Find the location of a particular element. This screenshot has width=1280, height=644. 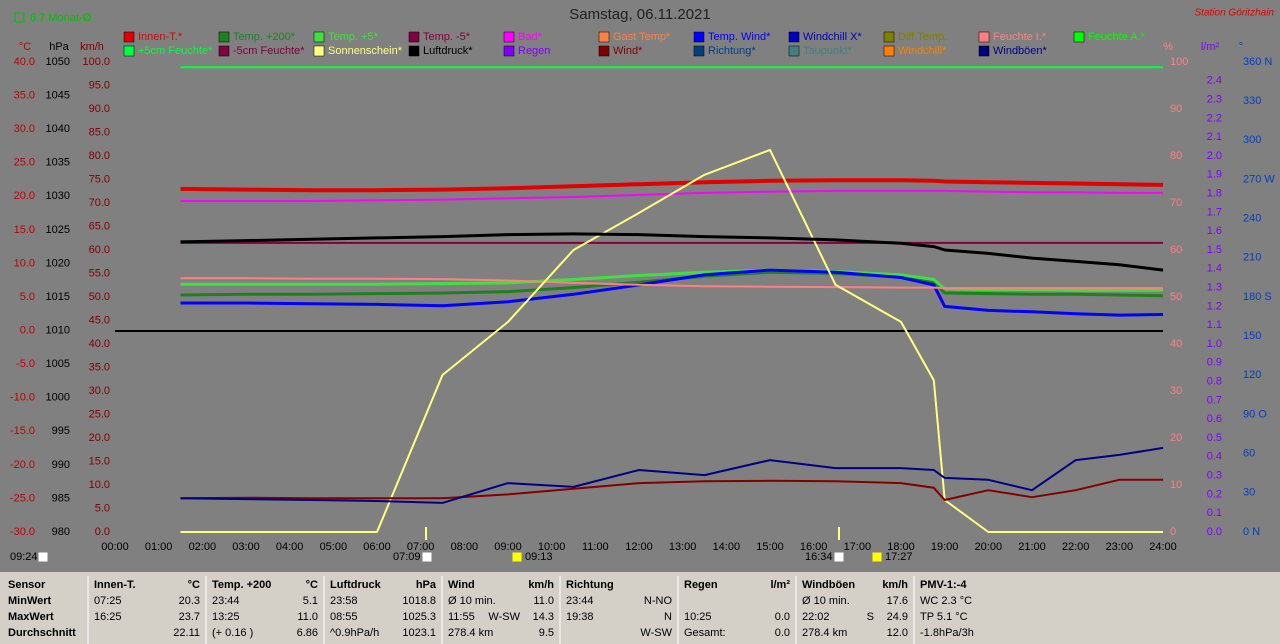

x-tick-label: 13:00 is located at coordinates (683, 547).